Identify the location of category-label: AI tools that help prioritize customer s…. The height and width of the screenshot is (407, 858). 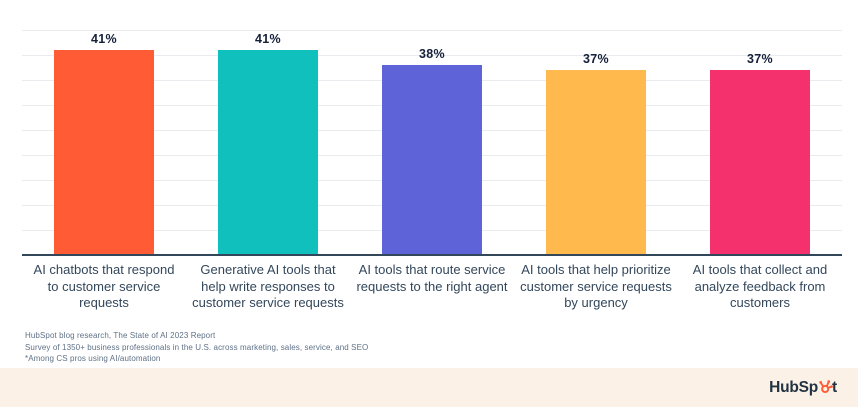
(596, 286).